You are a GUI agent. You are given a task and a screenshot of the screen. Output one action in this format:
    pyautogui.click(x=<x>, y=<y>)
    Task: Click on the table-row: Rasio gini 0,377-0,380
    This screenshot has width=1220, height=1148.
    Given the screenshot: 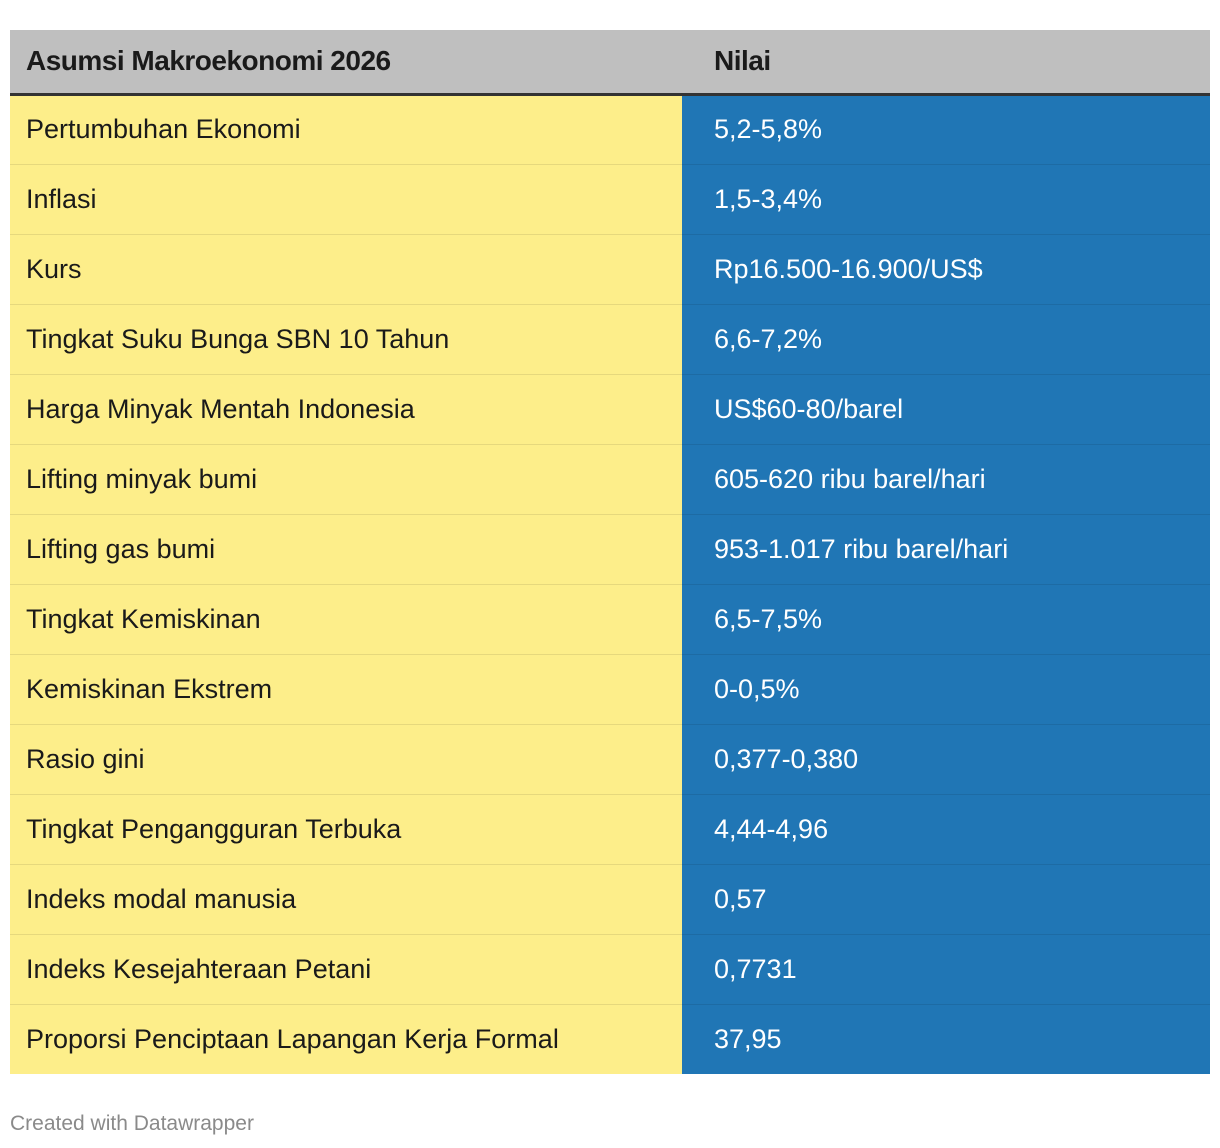 What is the action you would take?
    pyautogui.click(x=610, y=759)
    